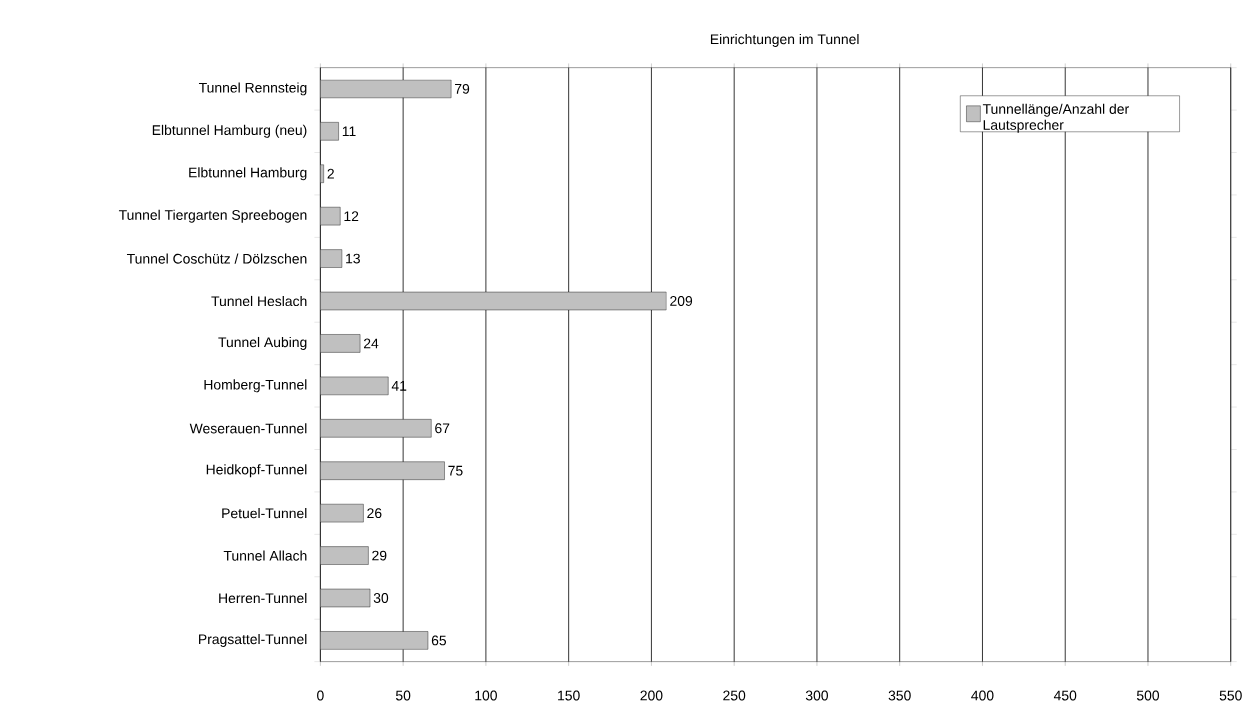 The image size is (1247, 714). I want to click on y-tick-label: Tunnel Rennsteig, so click(252, 89).